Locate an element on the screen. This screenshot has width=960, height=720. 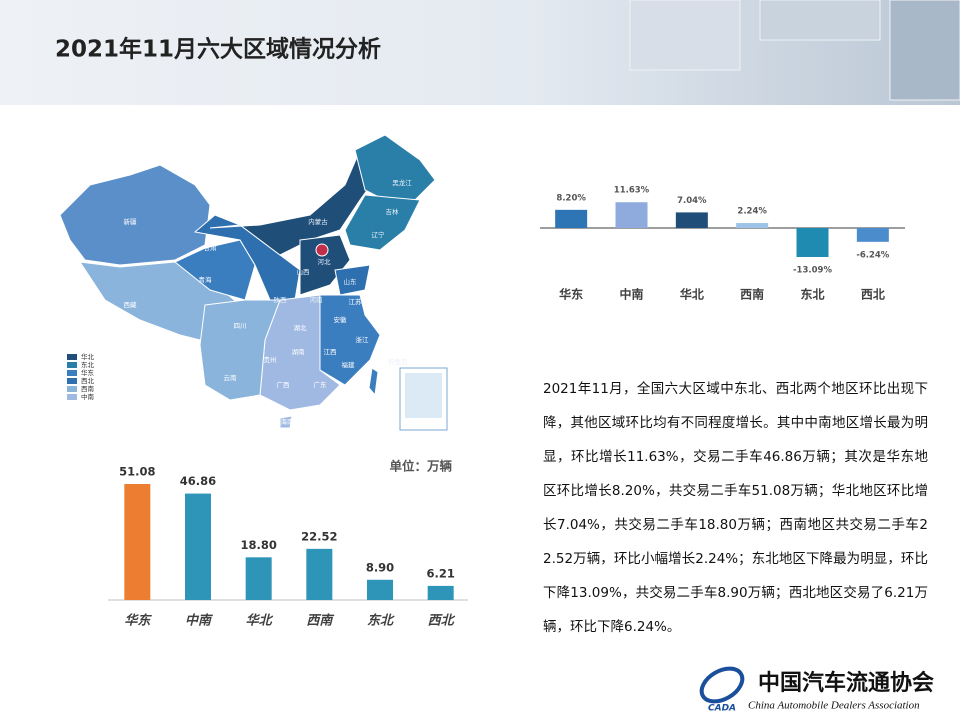
map-label: 上海 is located at coordinates (389, 319).